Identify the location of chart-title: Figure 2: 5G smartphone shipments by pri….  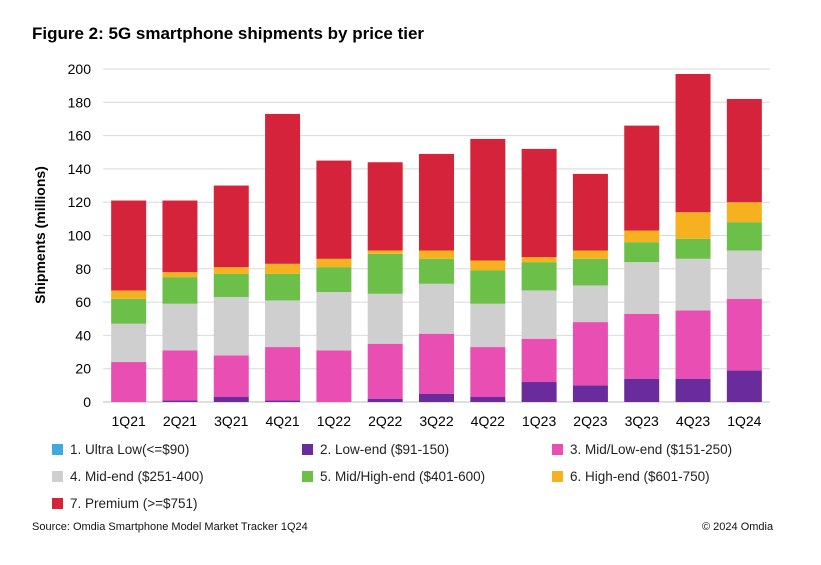
(228, 33).